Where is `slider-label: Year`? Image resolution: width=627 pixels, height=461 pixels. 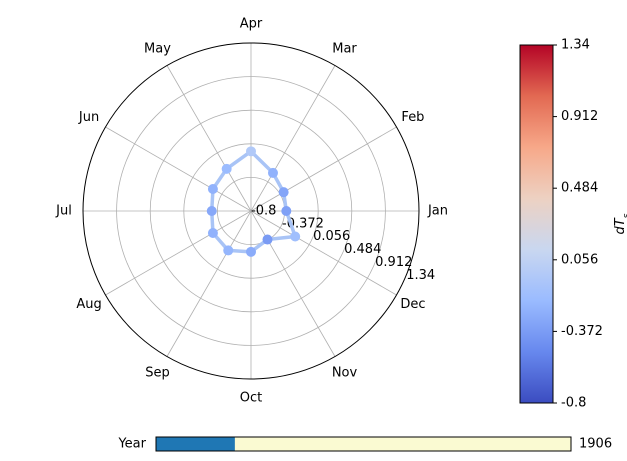 slider-label: Year is located at coordinates (131, 444).